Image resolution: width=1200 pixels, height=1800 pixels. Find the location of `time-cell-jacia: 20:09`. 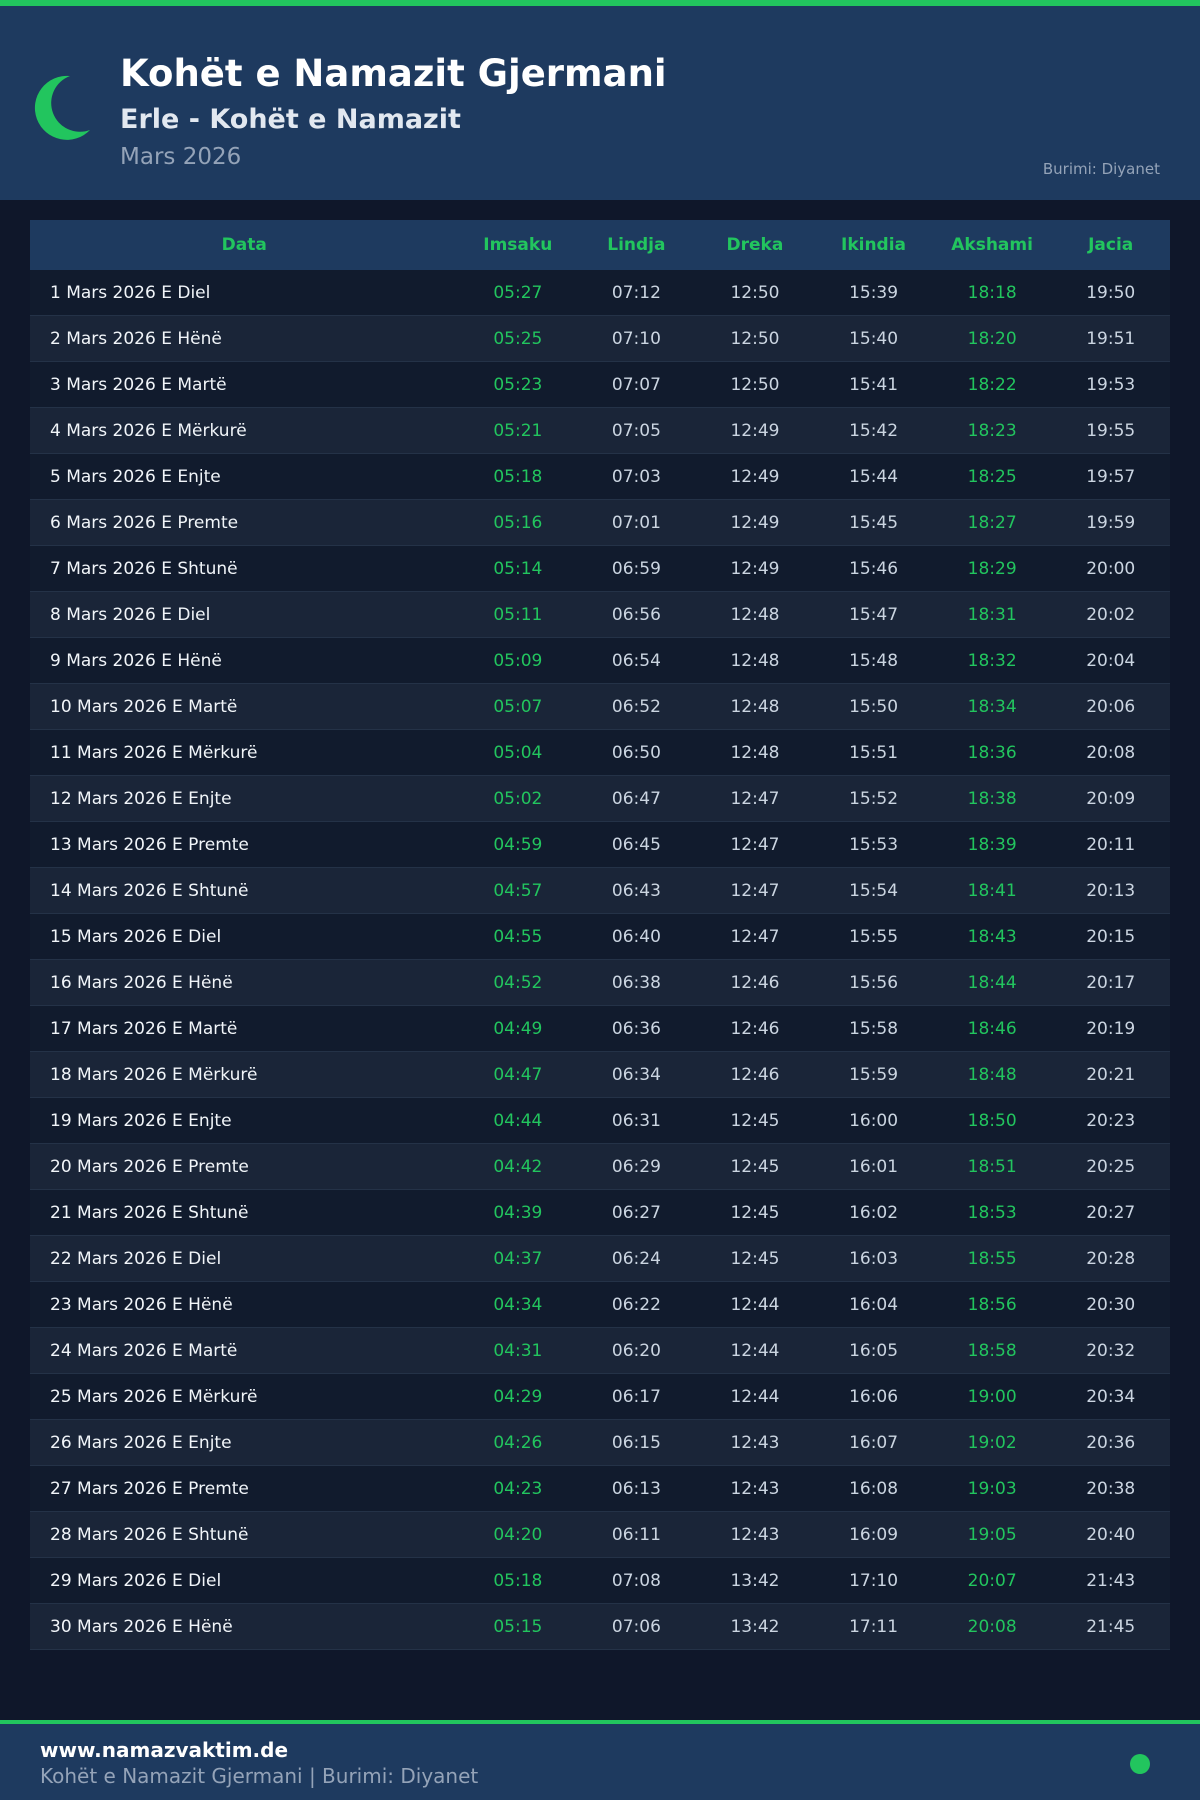

time-cell-jacia: 20:09 is located at coordinates (1111, 798).